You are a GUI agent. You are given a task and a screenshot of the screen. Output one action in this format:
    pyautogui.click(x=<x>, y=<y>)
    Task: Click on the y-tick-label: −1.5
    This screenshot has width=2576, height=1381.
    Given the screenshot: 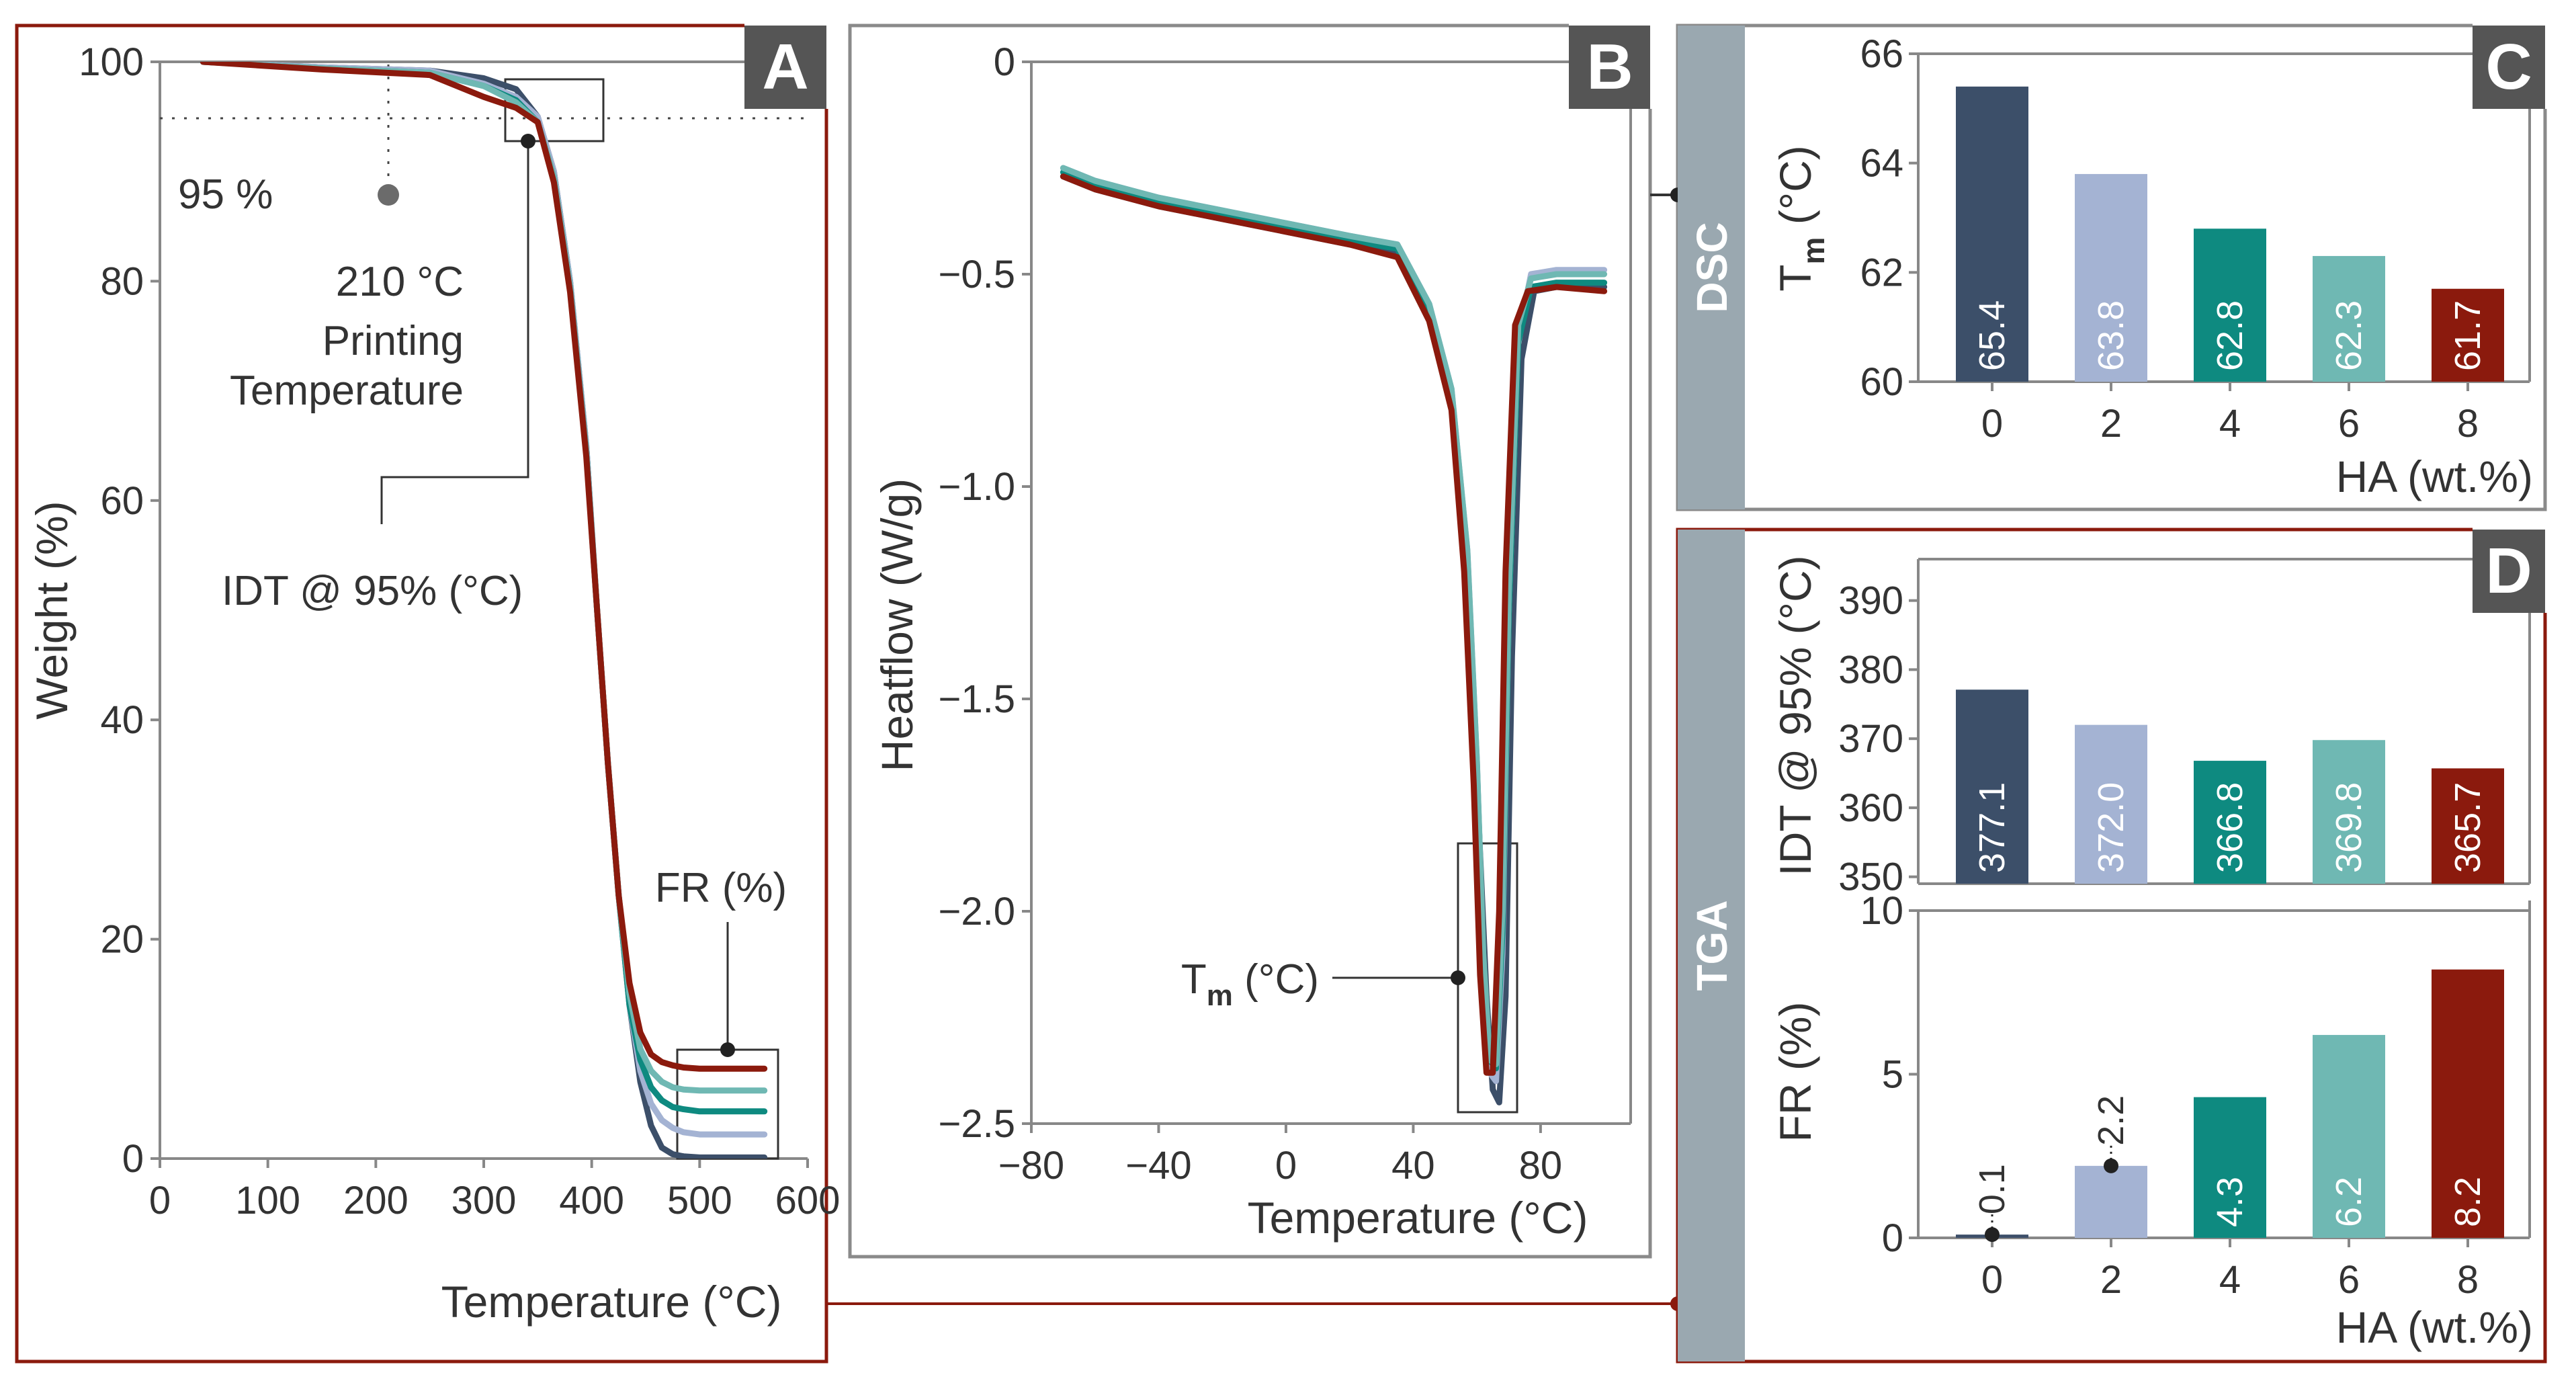 What is the action you would take?
    pyautogui.click(x=977, y=699)
    